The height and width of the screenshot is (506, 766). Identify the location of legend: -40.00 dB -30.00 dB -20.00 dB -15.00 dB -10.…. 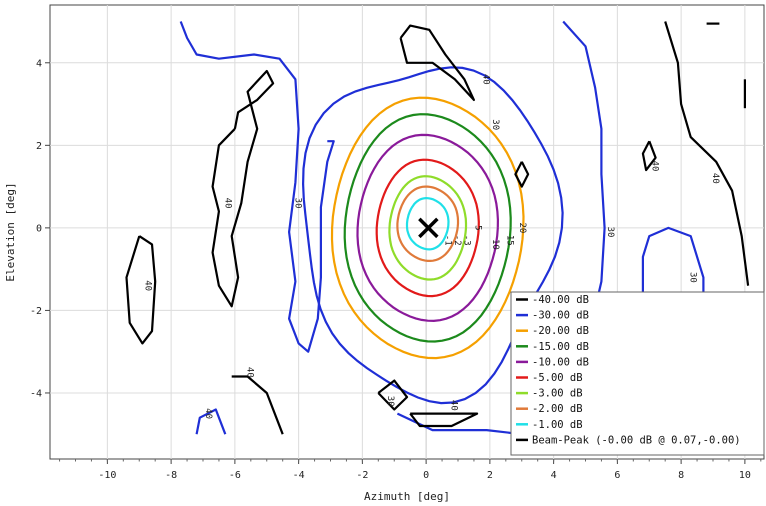
(637, 373).